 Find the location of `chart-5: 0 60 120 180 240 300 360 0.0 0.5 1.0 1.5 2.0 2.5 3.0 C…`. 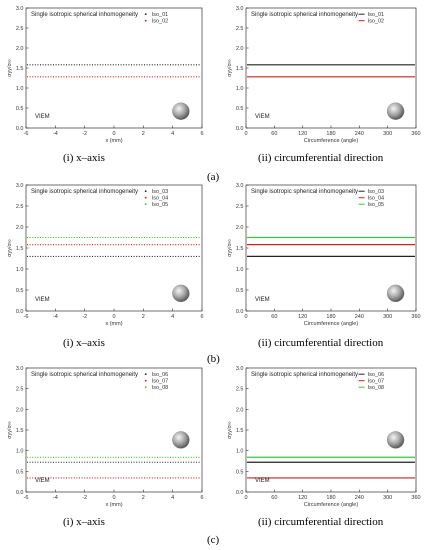

chart-5: 0 60 120 180 240 300 360 0.0 0.5 1.0 1.5 2.0 2.5 3.0 C… is located at coordinates (324, 437).